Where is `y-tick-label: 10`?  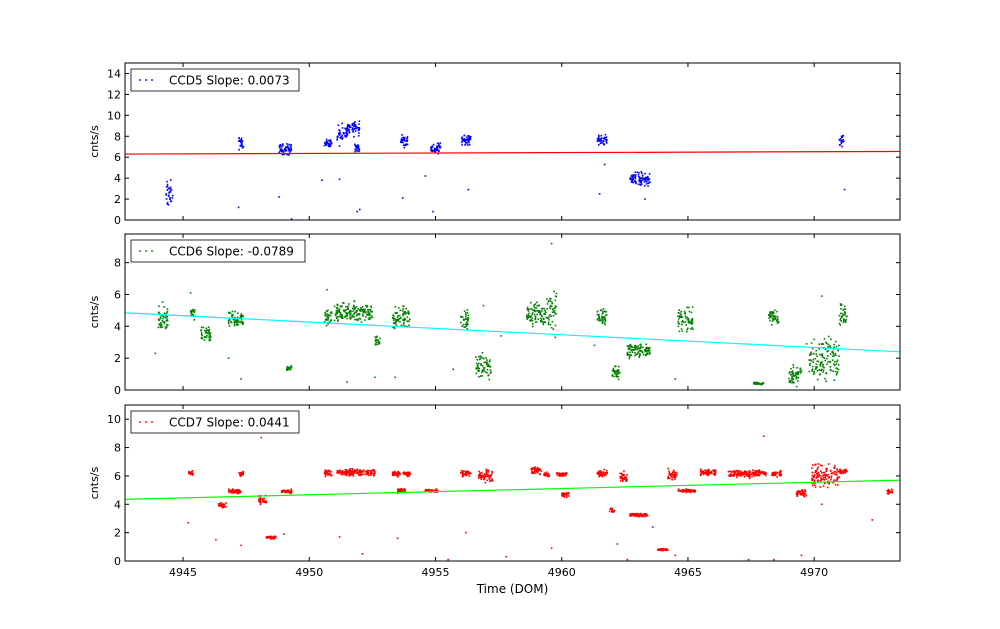
y-tick-label: 10 is located at coordinates (114, 115).